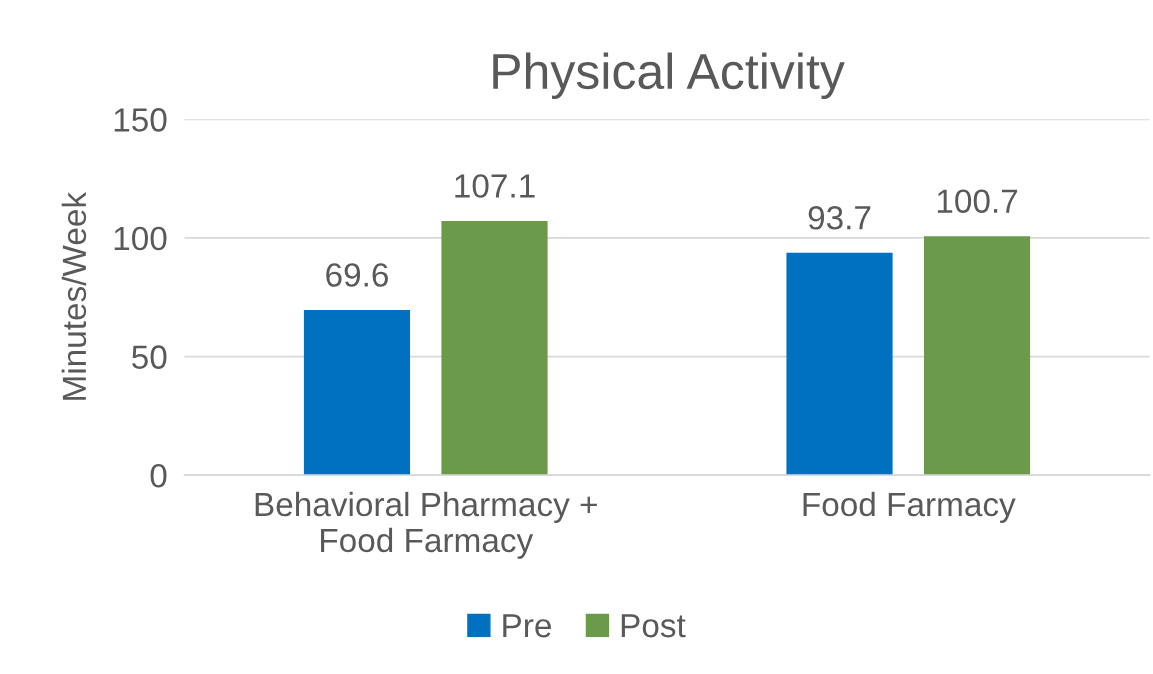 The image size is (1153, 674). I want to click on y-axis-title: Minutes/Week, so click(74, 295).